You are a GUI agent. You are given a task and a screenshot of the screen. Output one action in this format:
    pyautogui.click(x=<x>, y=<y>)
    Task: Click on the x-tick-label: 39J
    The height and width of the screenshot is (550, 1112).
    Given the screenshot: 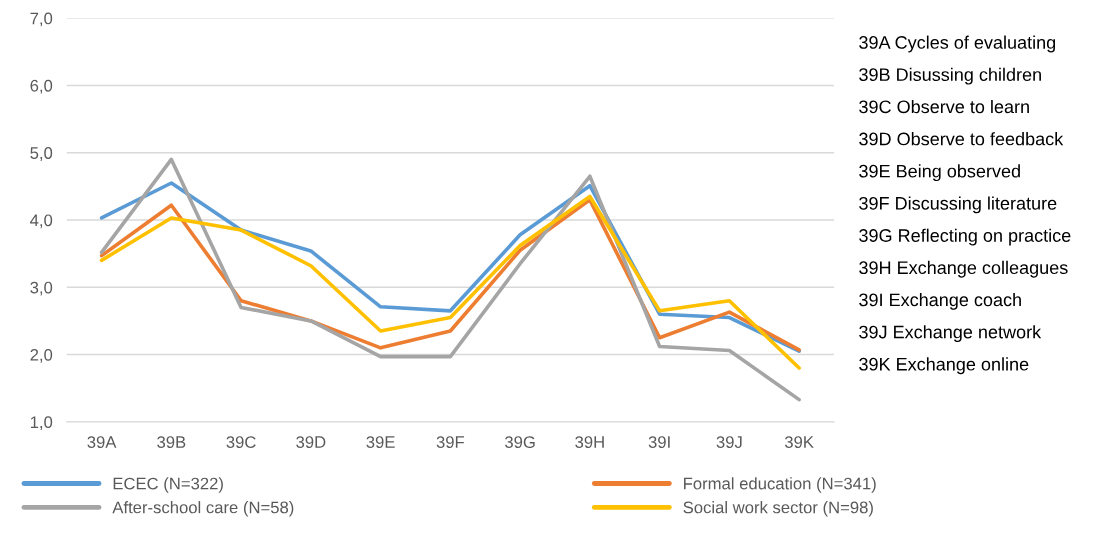 What is the action you would take?
    pyautogui.click(x=729, y=442)
    